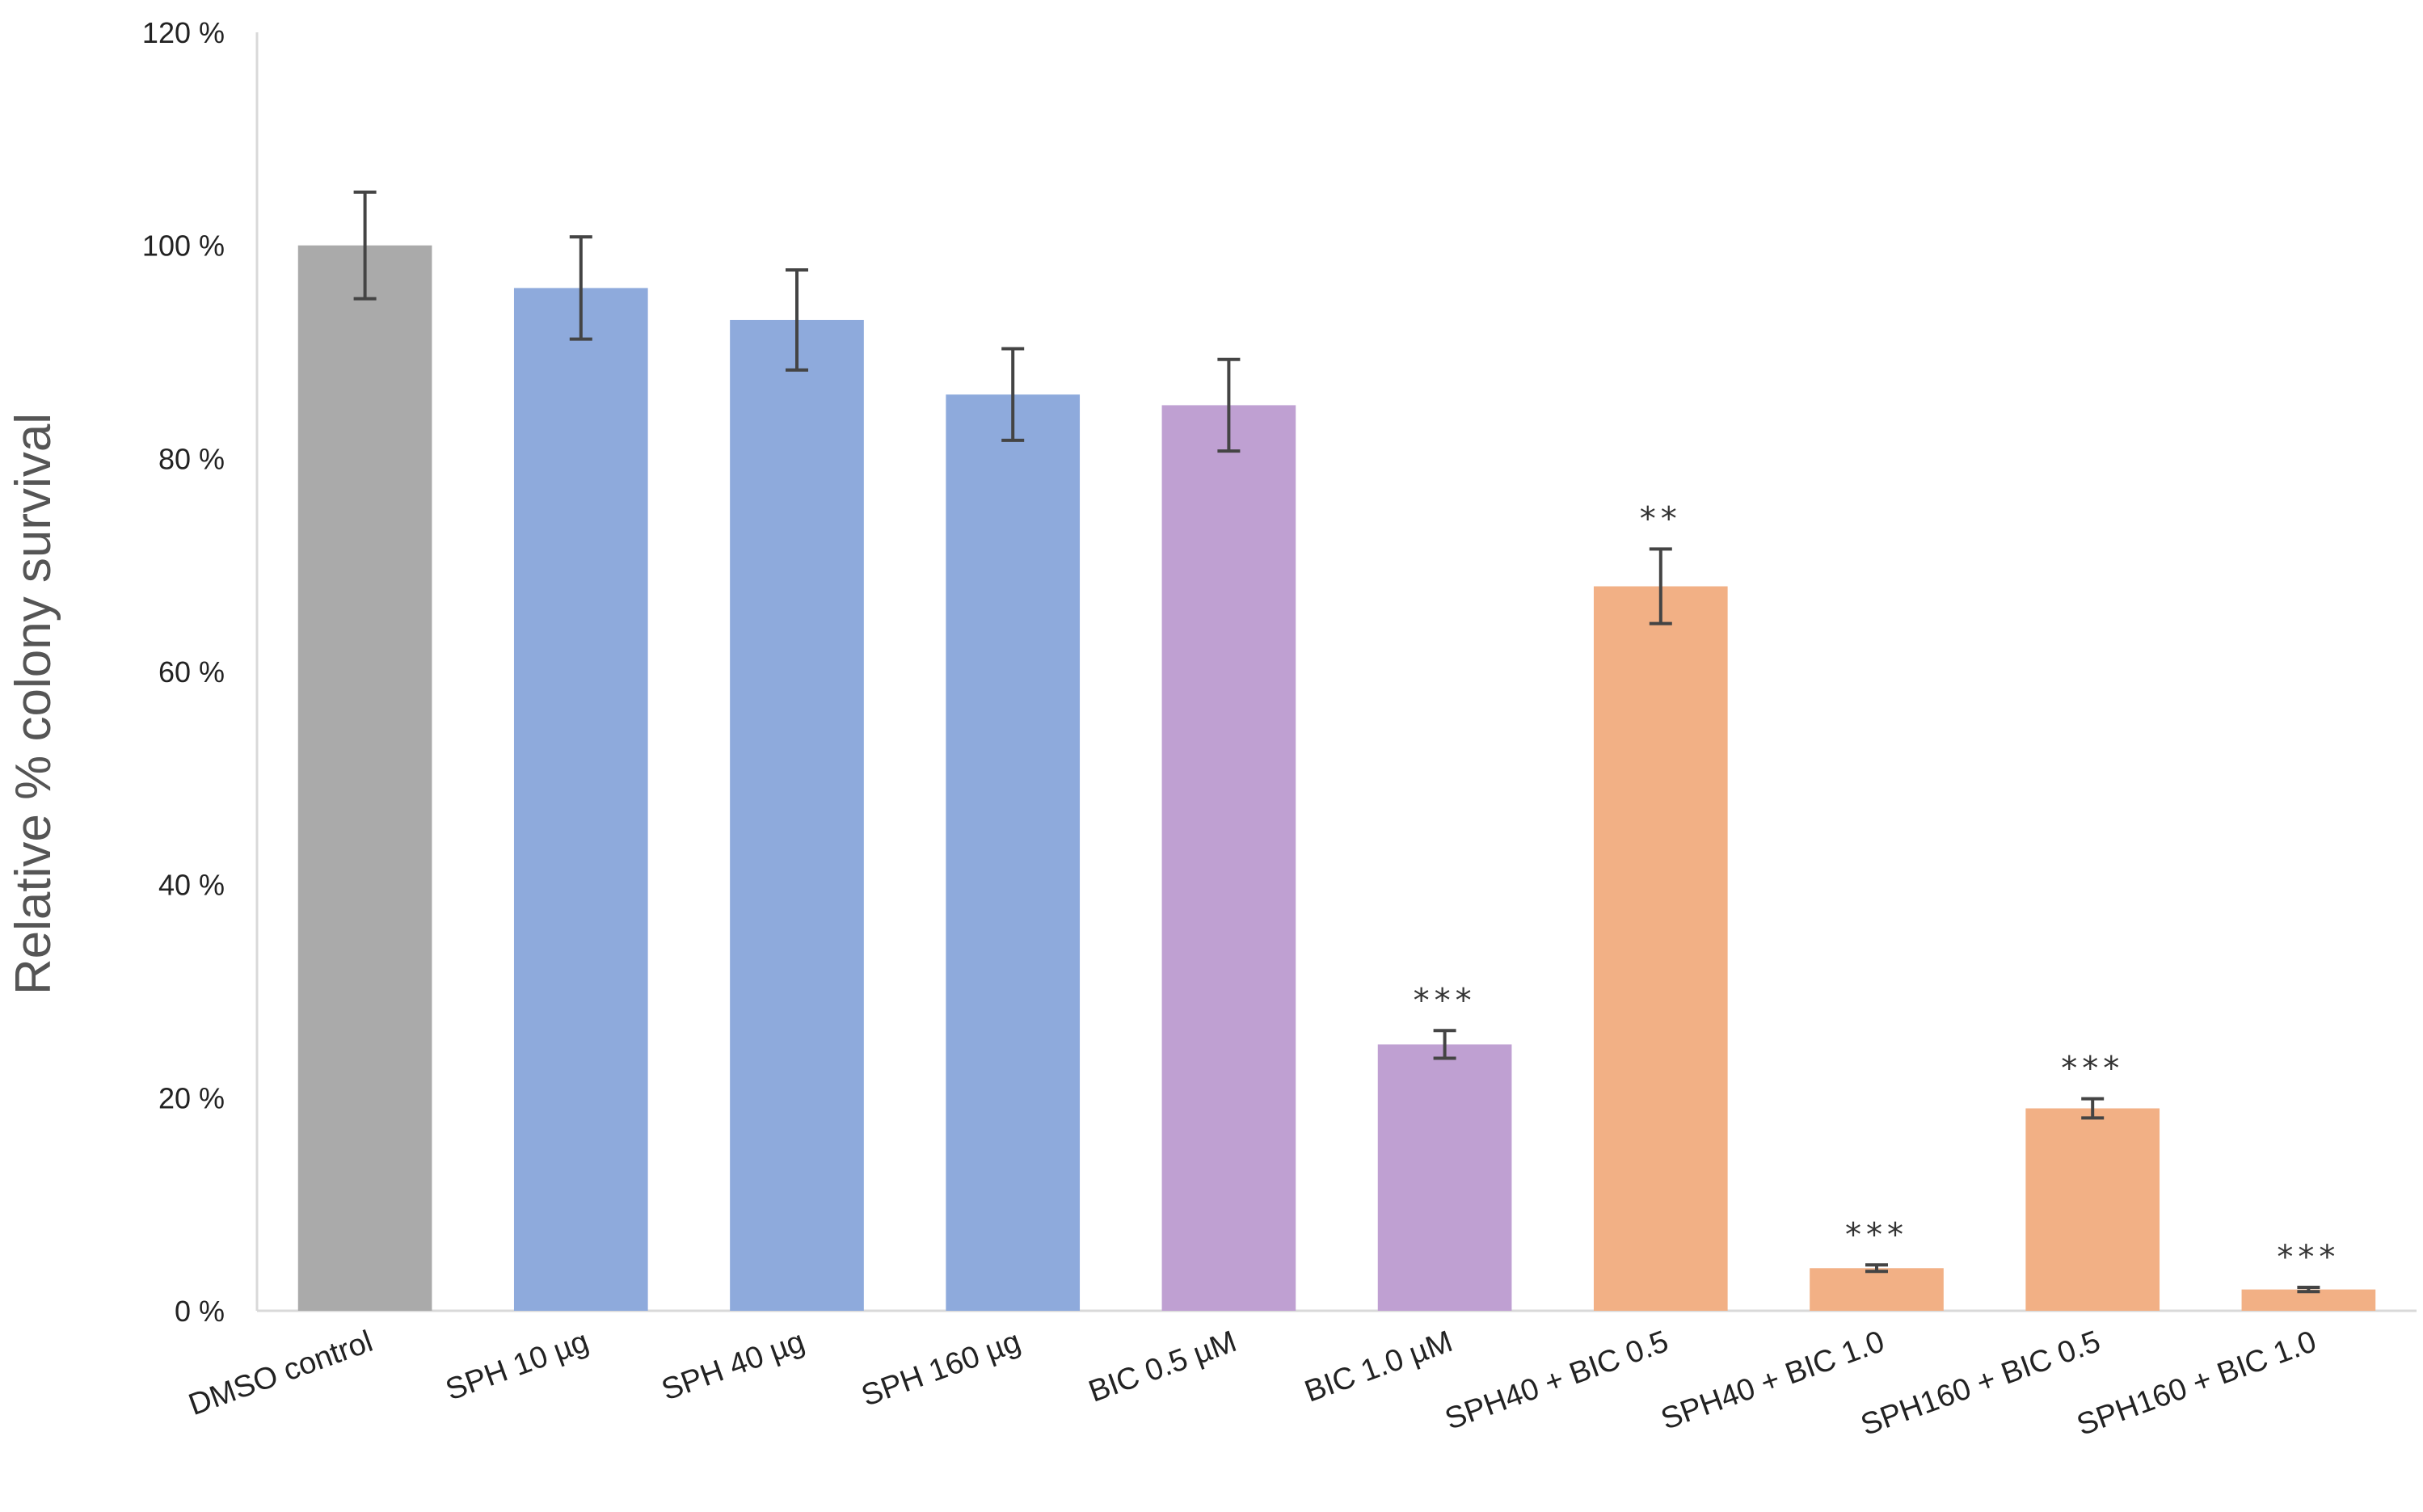  Describe the element at coordinates (191, 885) in the screenshot. I see `y-tick-label: 40 %` at that location.